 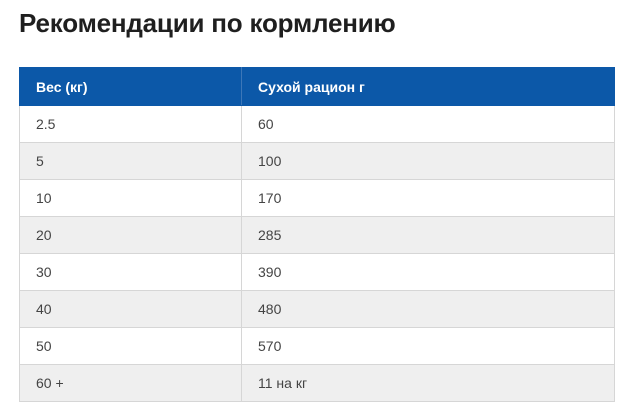 I want to click on page-title: Рекомендации по кормлению, so click(x=207, y=23).